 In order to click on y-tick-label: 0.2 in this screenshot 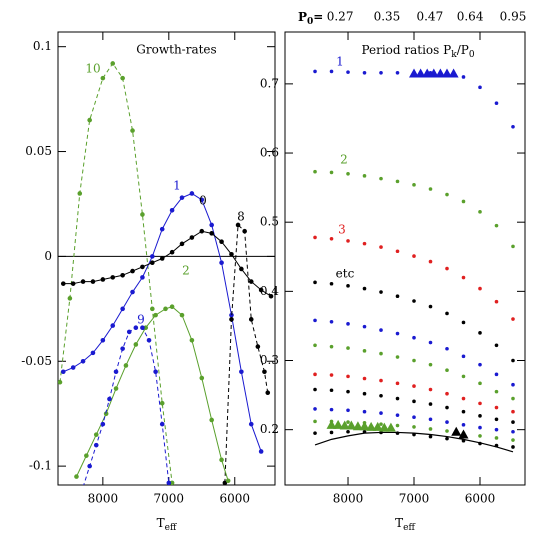, I will do `click(269, 429)`.